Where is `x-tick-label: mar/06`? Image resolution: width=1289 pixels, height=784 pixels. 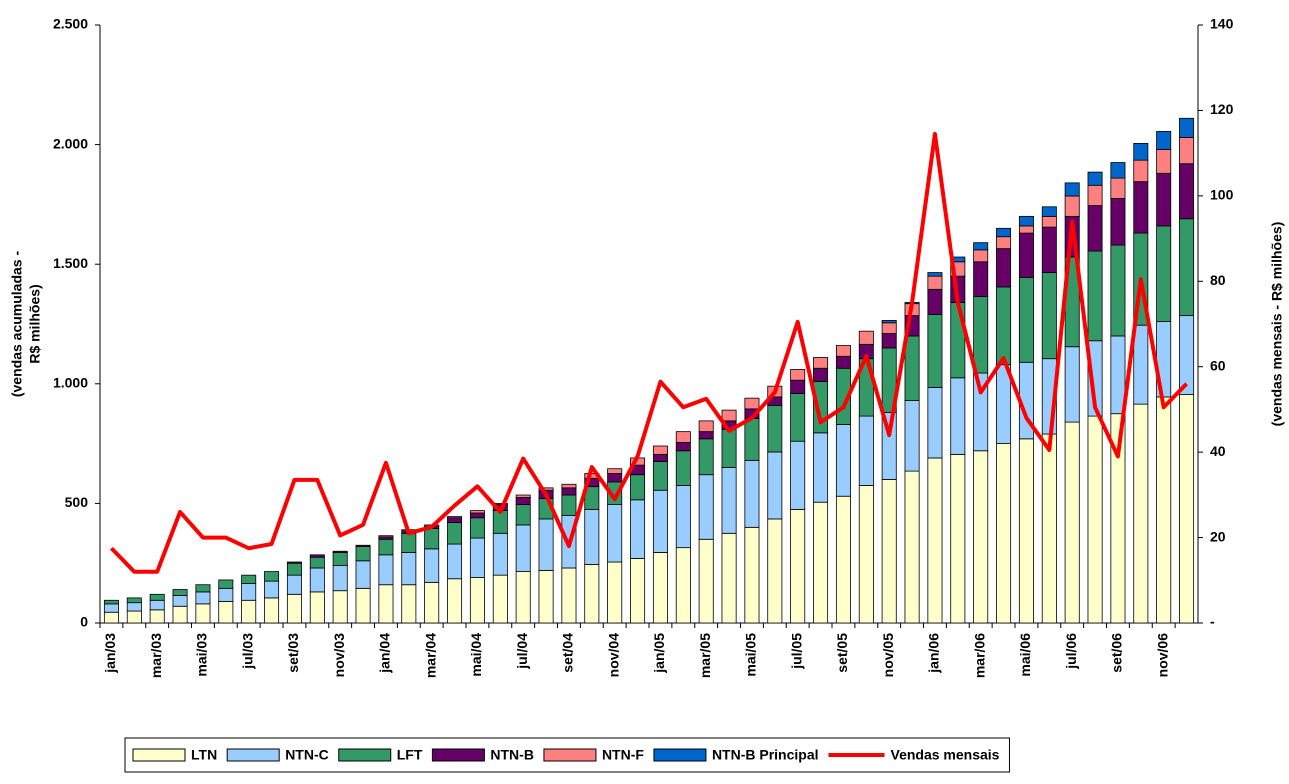 x-tick-label: mar/06 is located at coordinates (979, 655).